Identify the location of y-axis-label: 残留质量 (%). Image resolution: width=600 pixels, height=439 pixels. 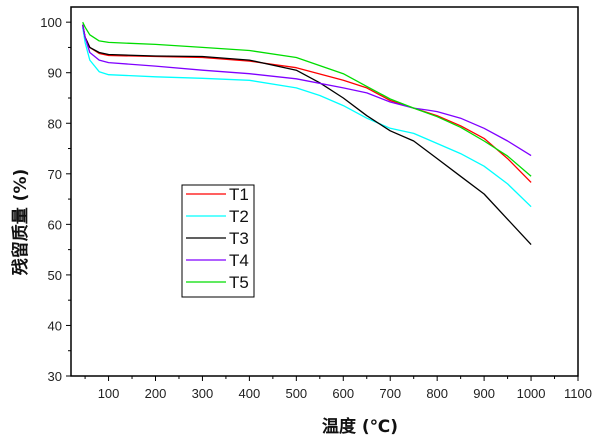
(20, 222).